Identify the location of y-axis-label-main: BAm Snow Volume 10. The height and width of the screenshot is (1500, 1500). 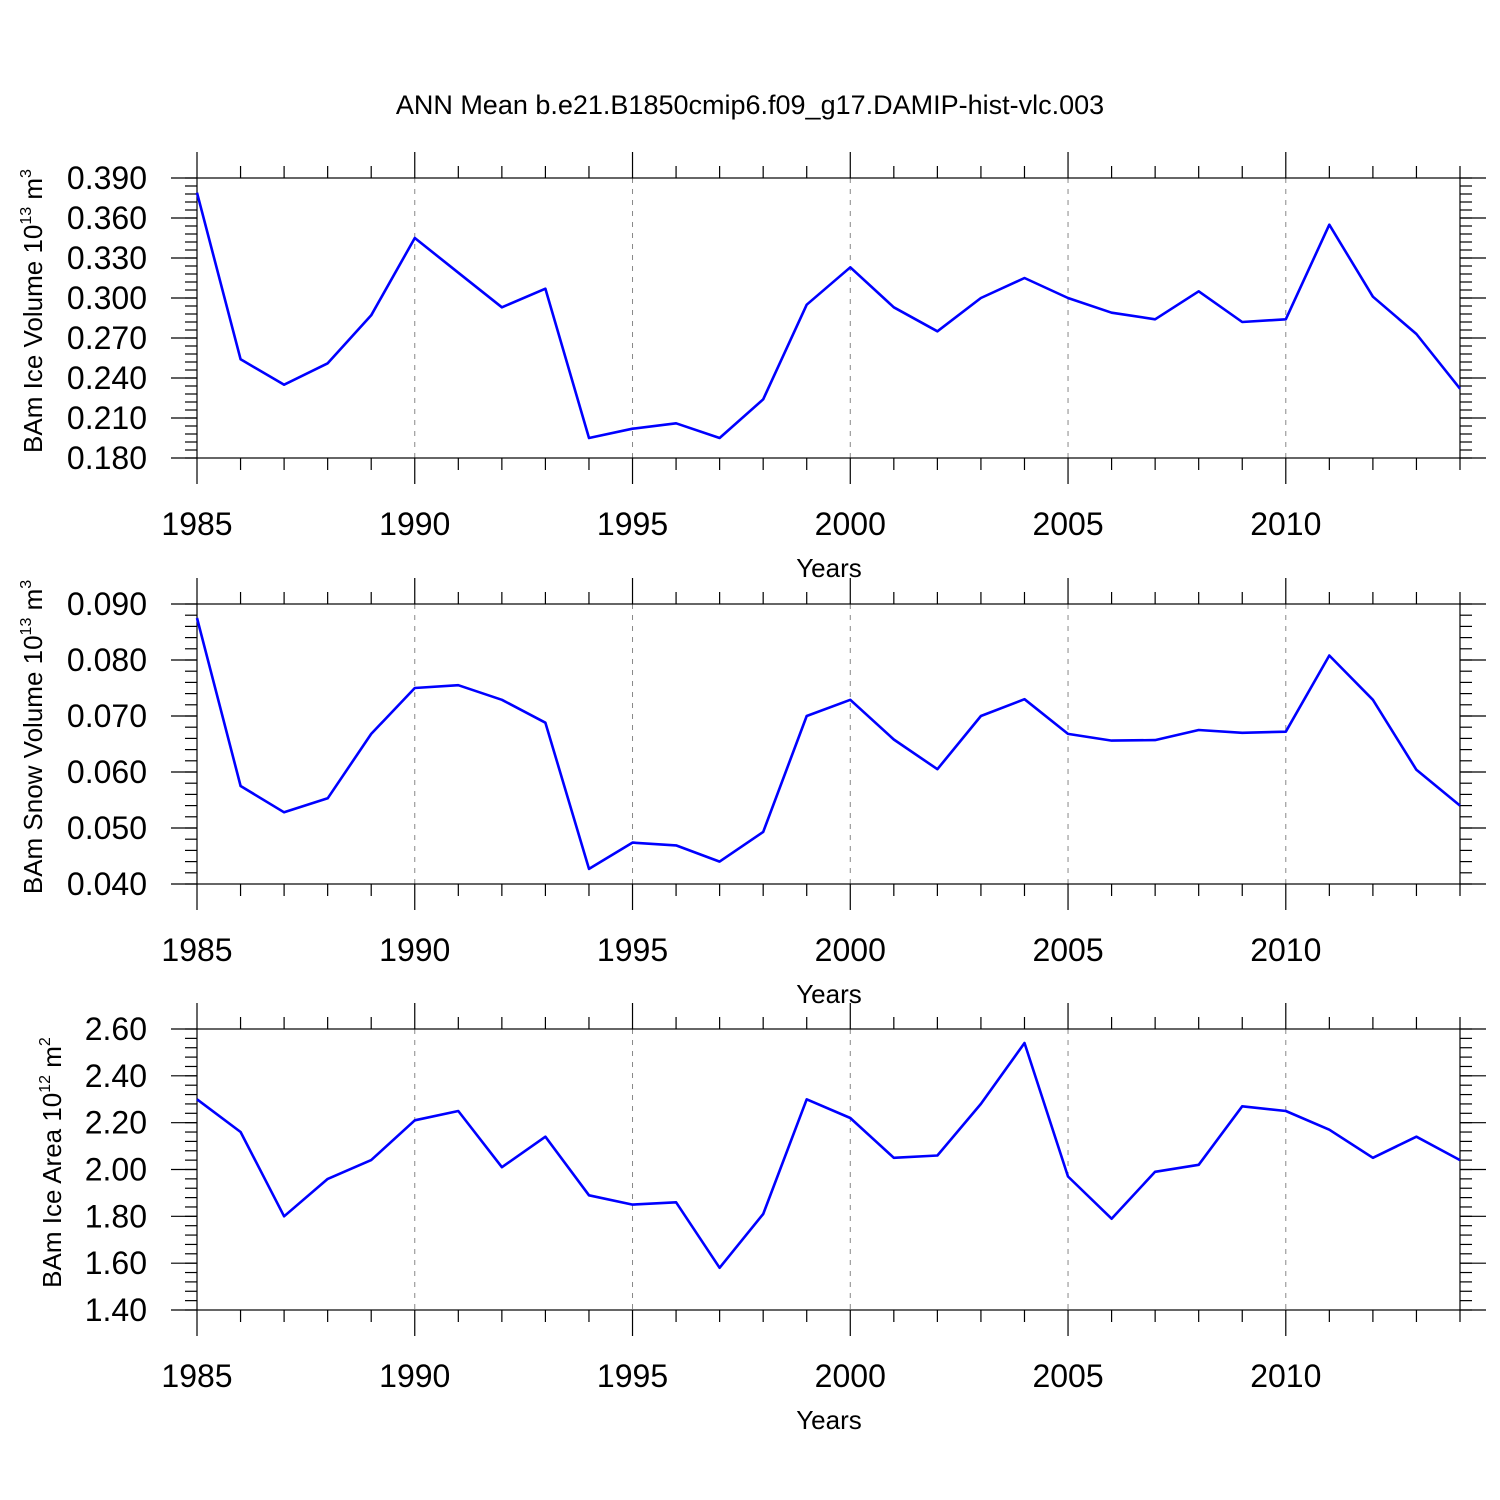
(33, 764).